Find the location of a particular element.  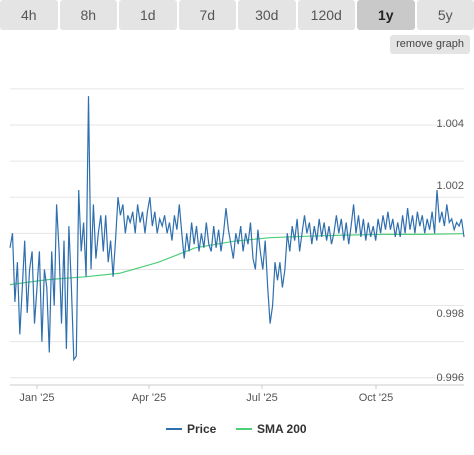

chart-legend: Price SMA 200 is located at coordinates (236, 429).